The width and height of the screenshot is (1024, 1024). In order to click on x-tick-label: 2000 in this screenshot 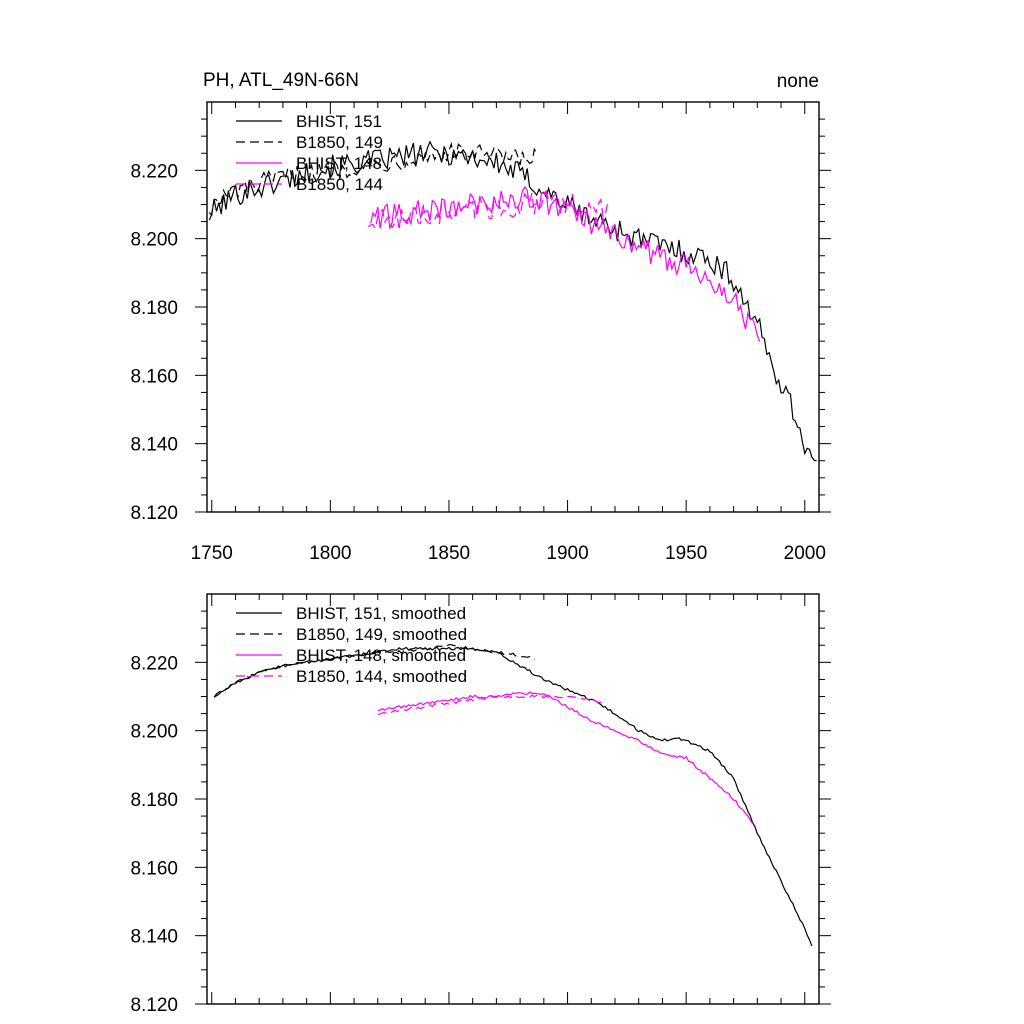, I will do `click(805, 553)`.